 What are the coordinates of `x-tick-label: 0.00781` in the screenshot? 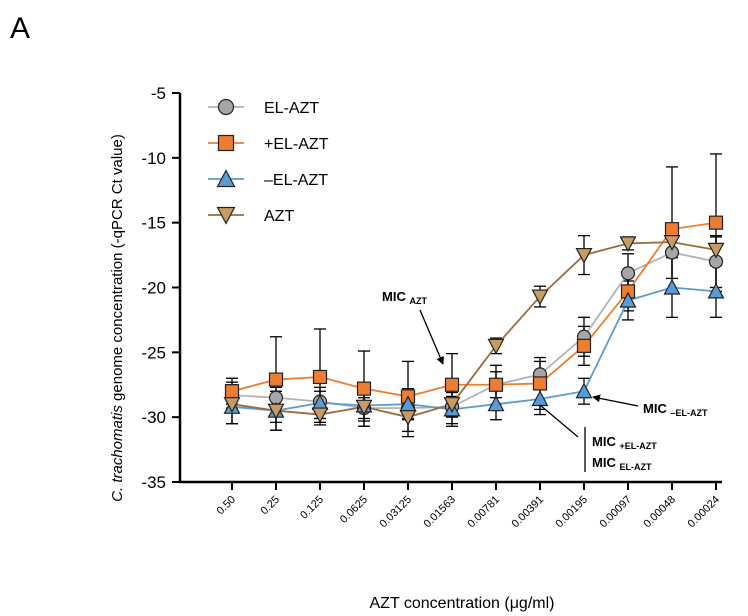 It's located at (484, 512).